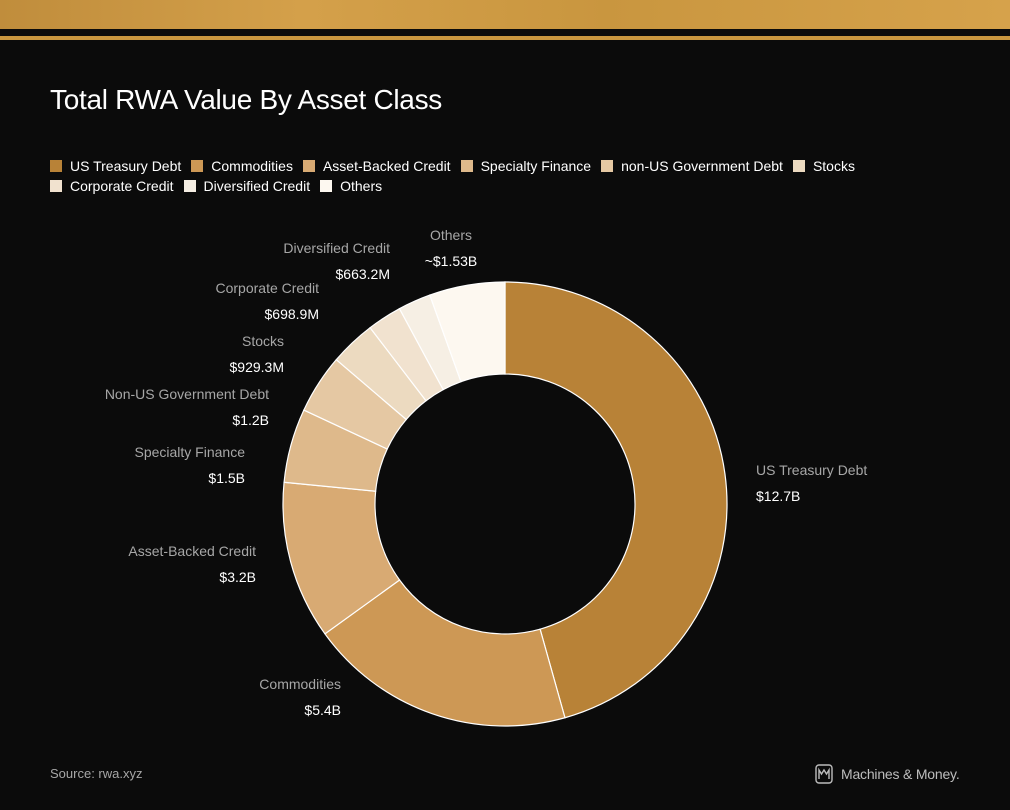  What do you see at coordinates (778, 496) in the screenshot?
I see `slice-value-us-treasury-debt: $12.7B` at bounding box center [778, 496].